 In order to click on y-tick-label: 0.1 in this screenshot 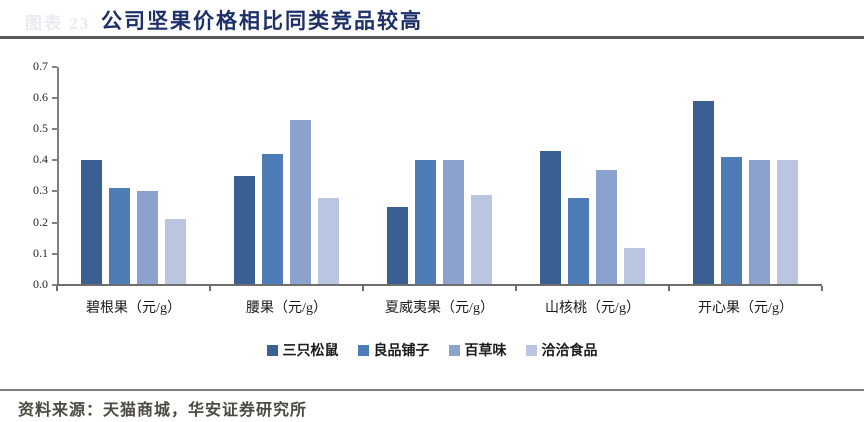, I will do `click(40, 252)`.